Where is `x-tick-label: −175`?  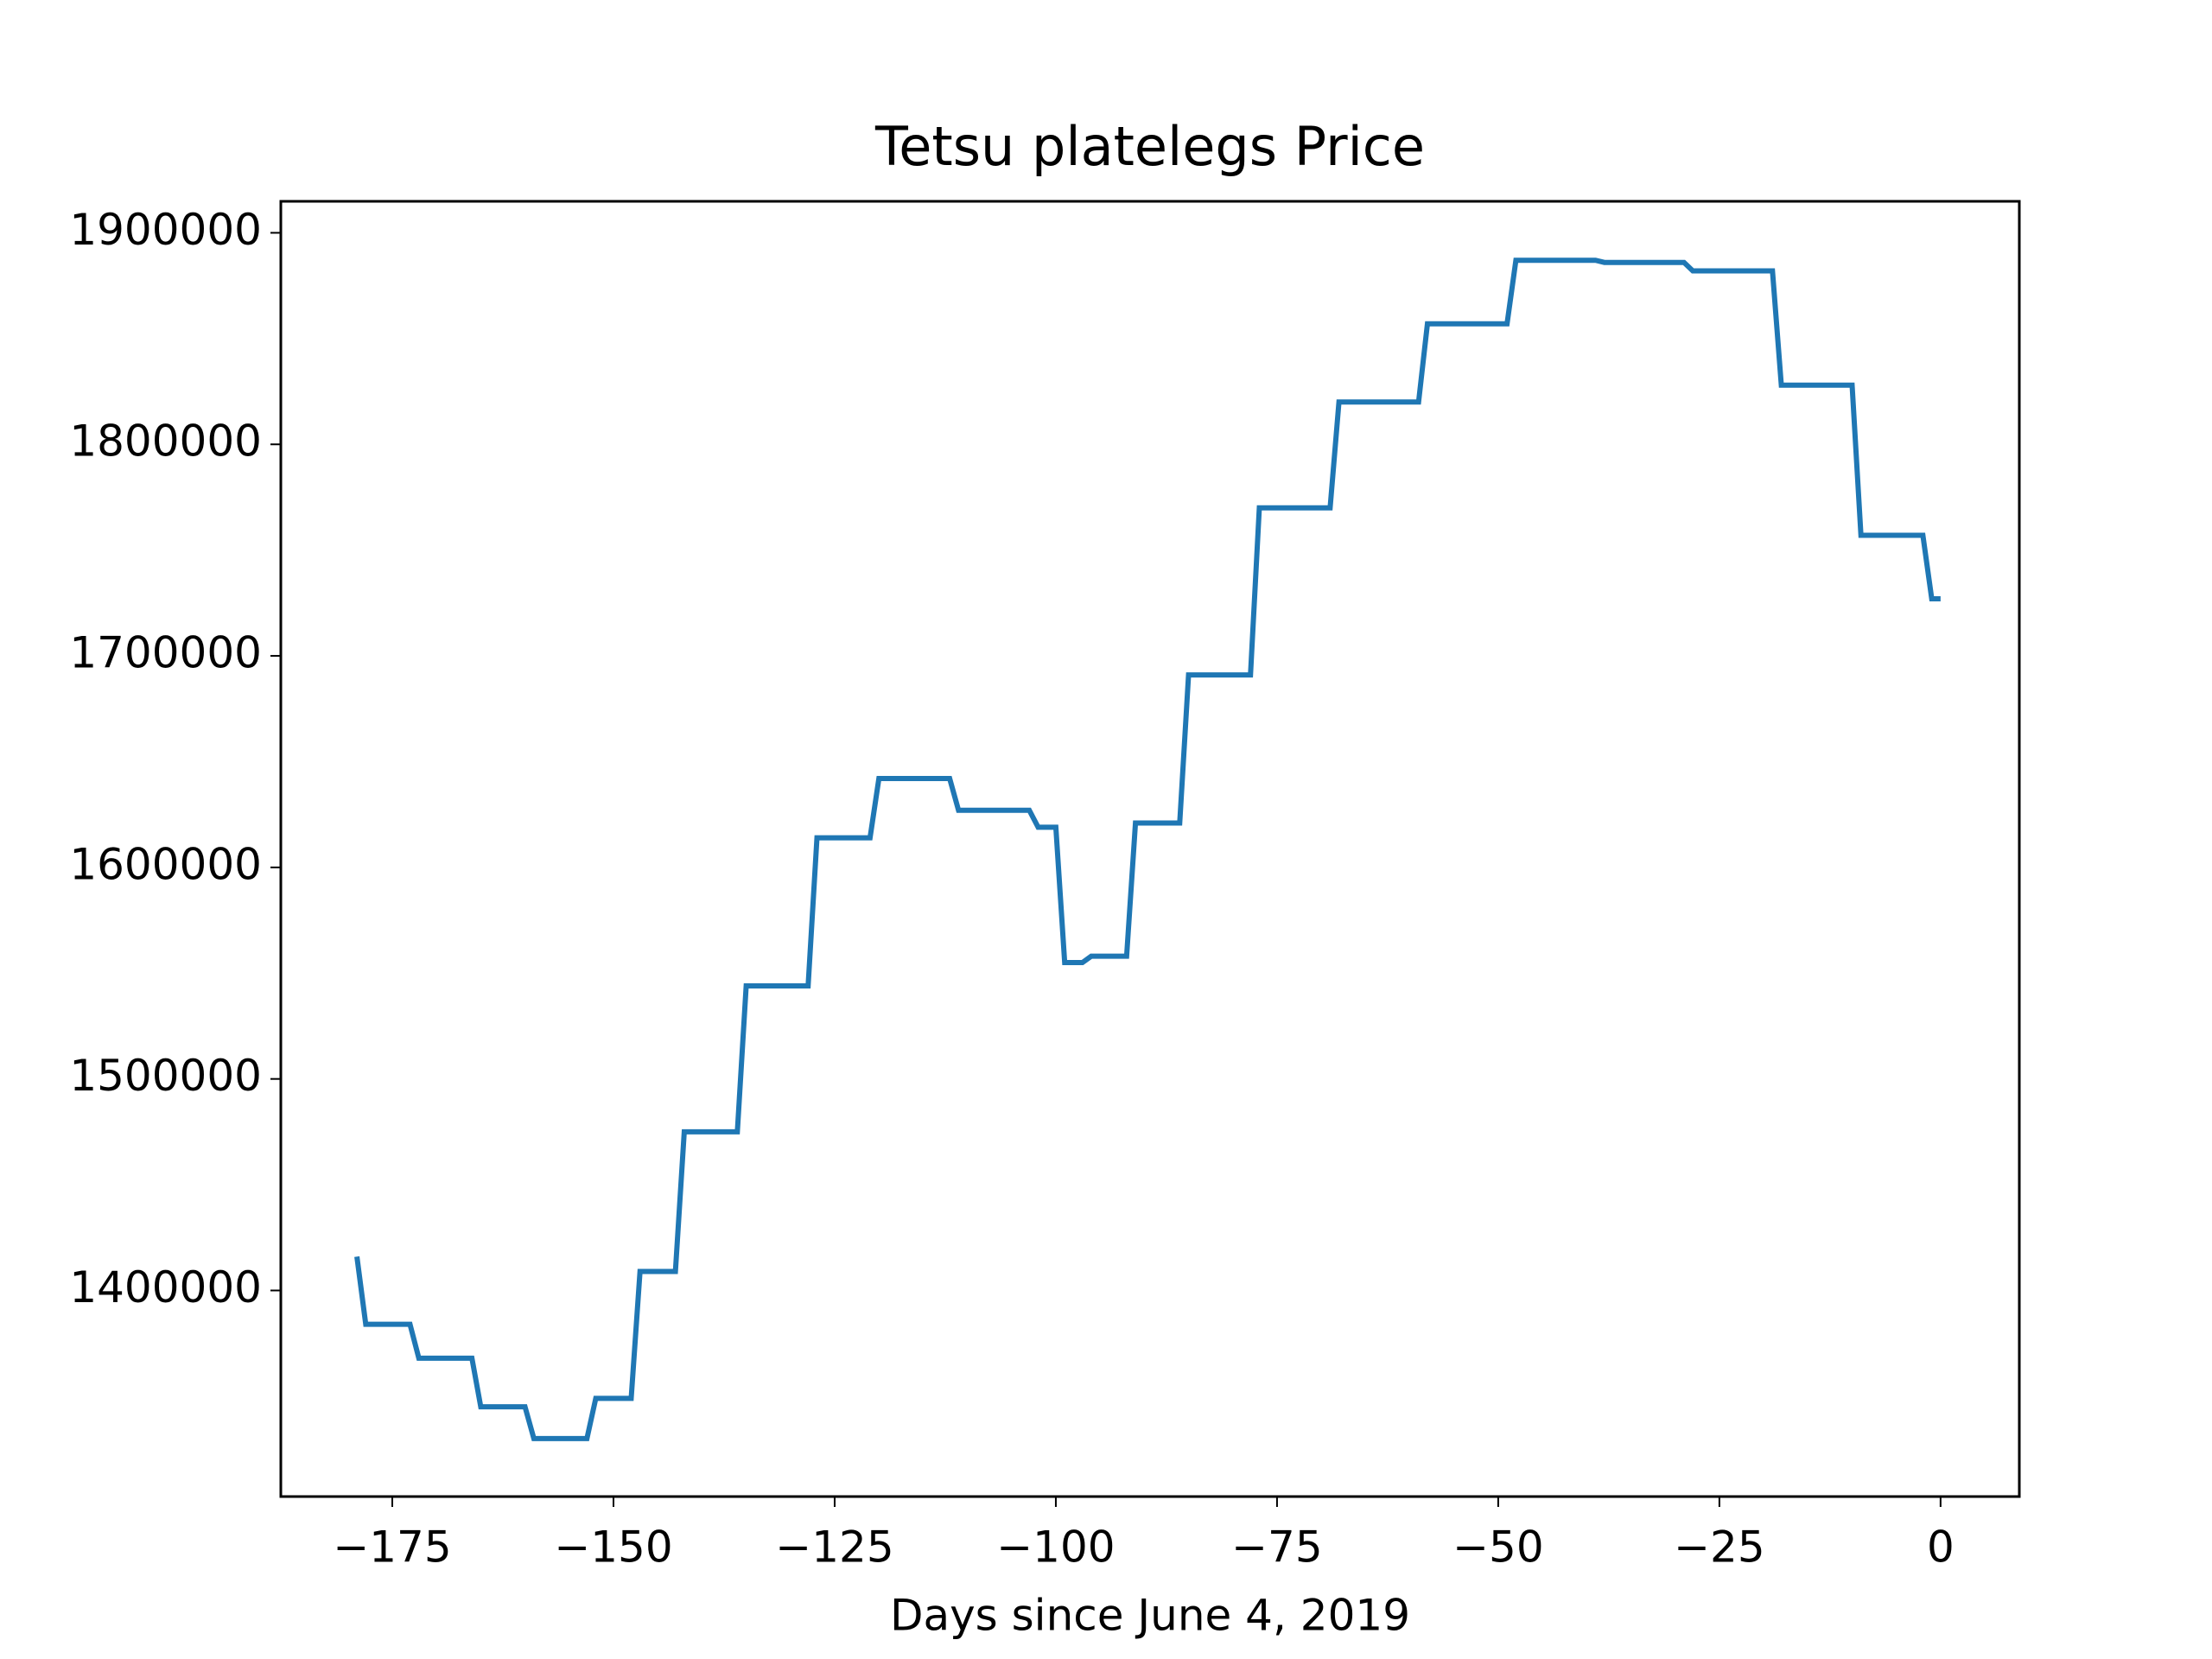
x-tick-label: −175 is located at coordinates (392, 1547).